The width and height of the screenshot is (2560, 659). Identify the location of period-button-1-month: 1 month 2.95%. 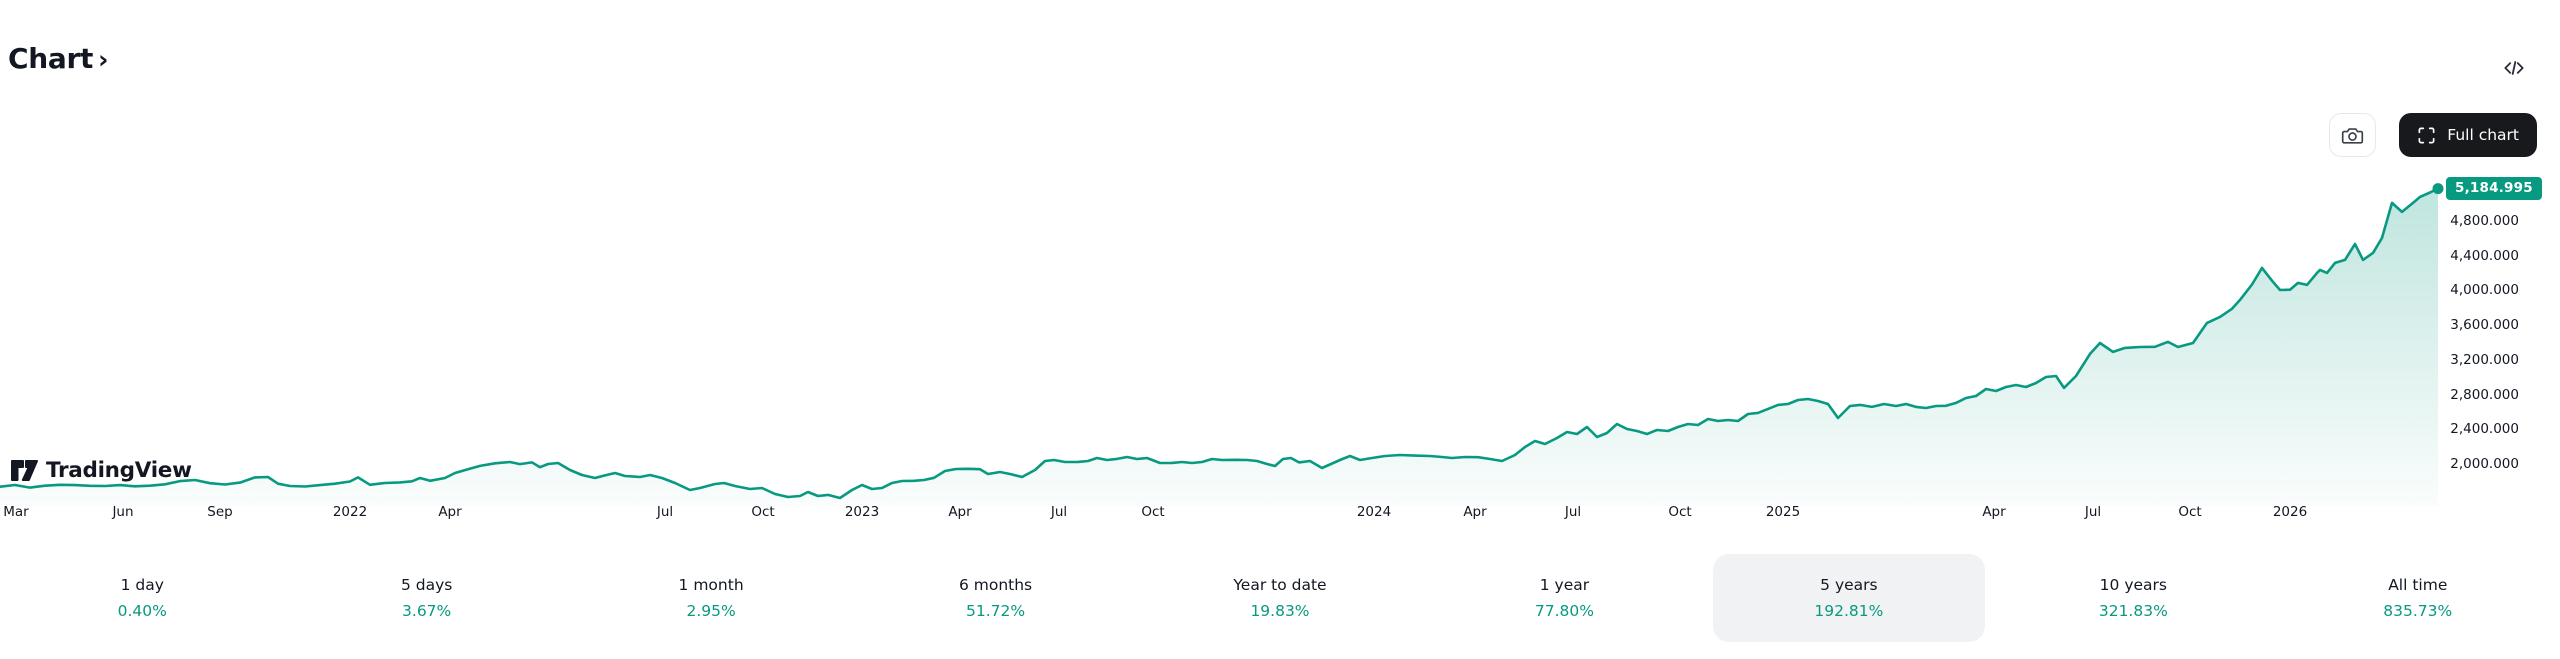
(711, 598).